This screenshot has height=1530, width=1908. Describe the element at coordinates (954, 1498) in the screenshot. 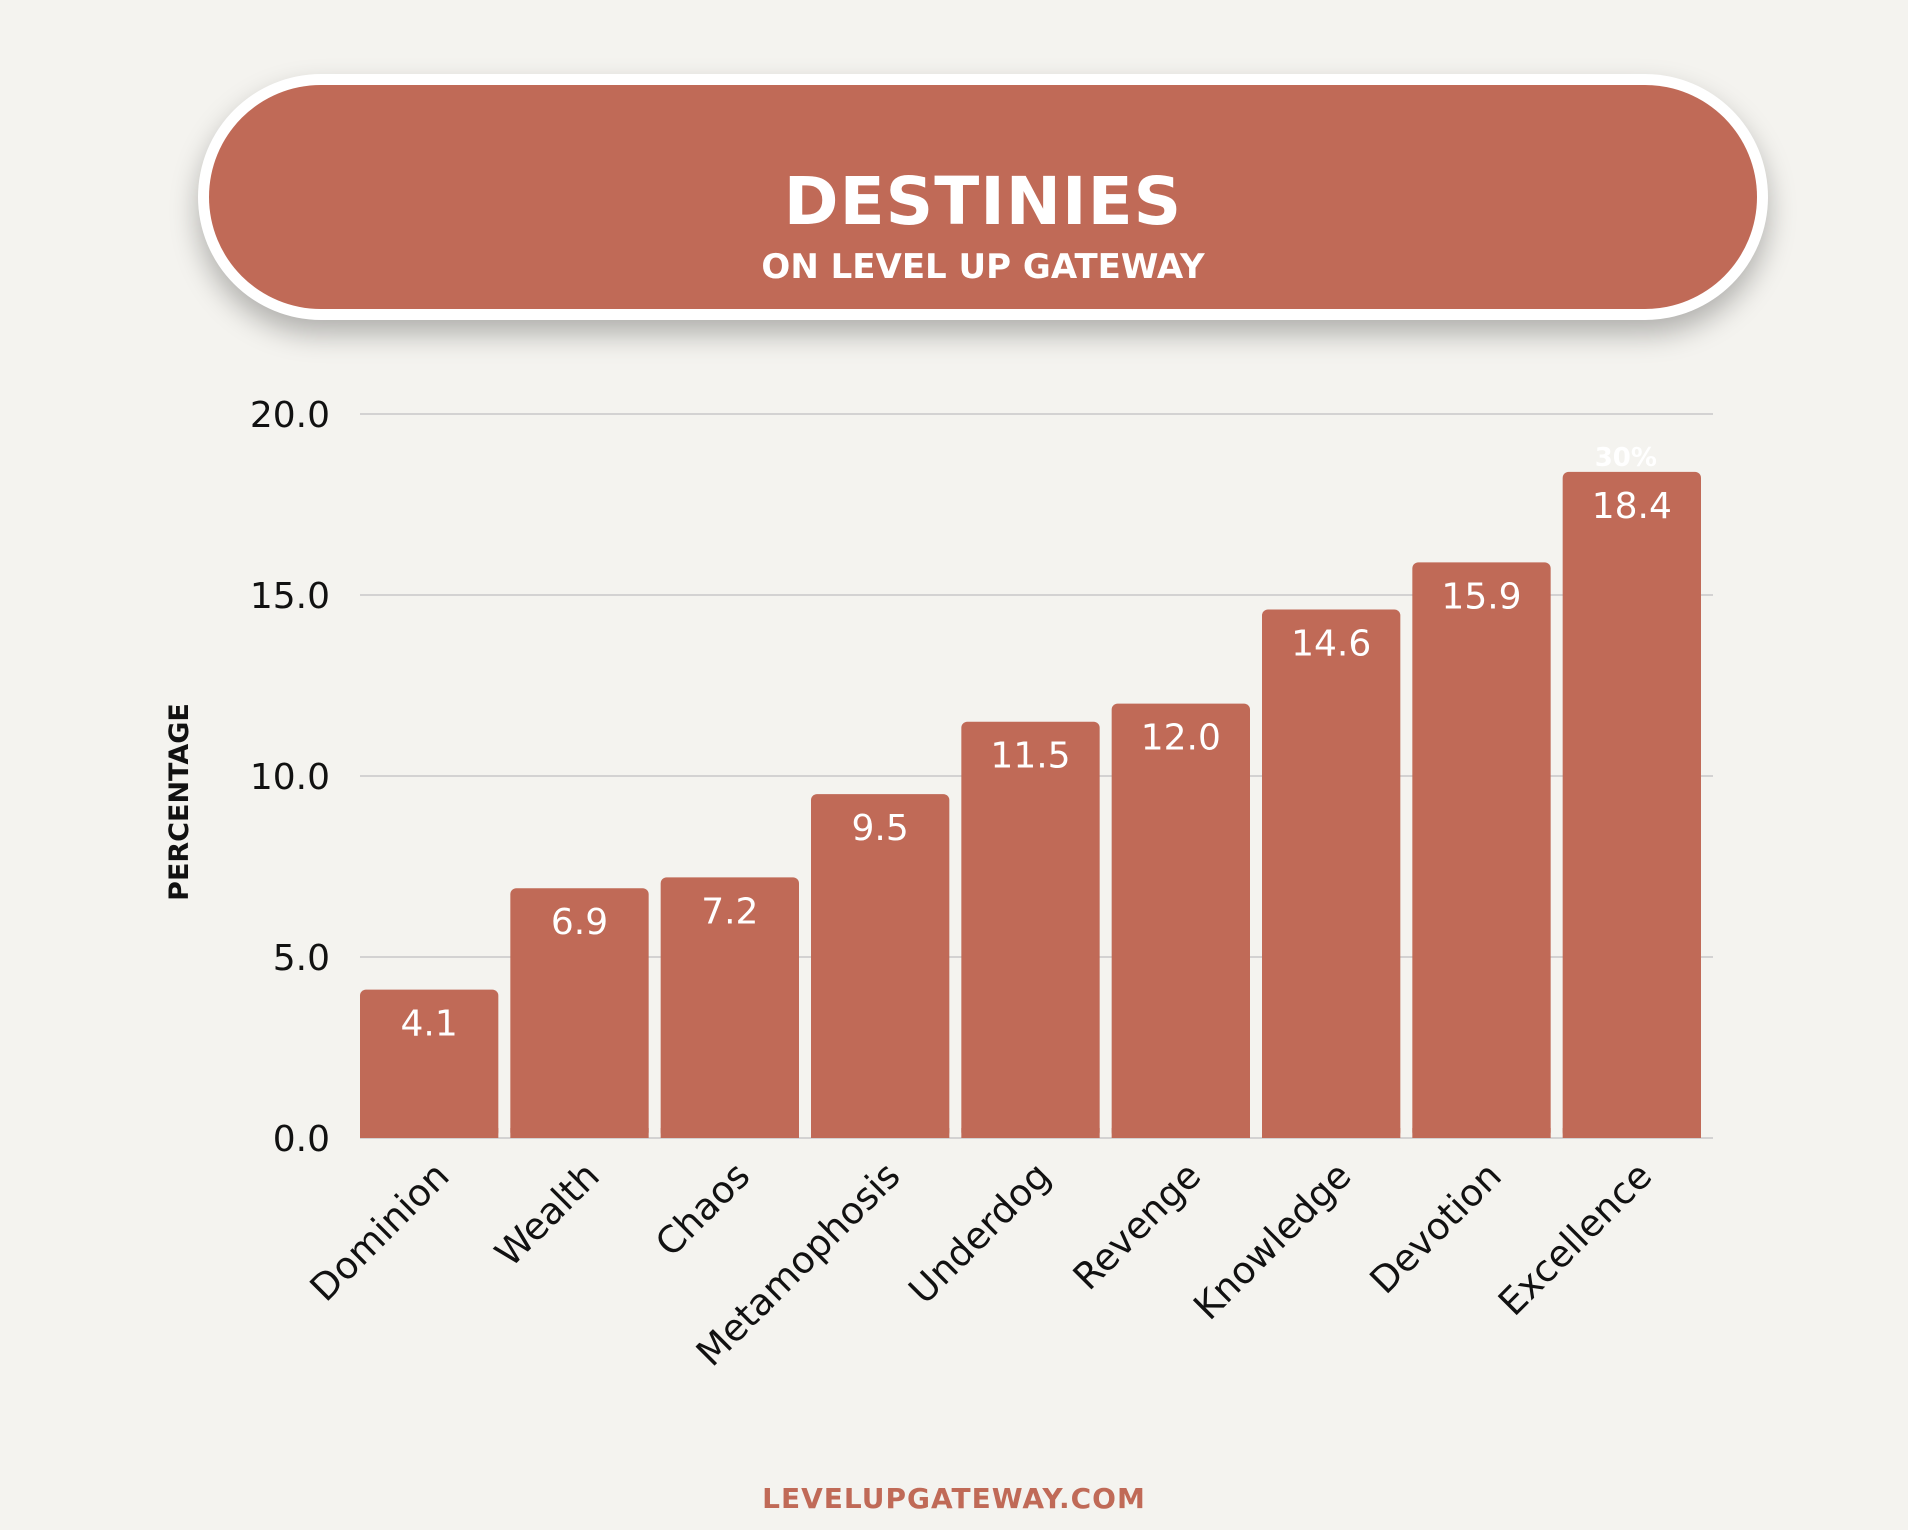

I see `footer-website: LEVELUPGATEWAY.COM` at that location.